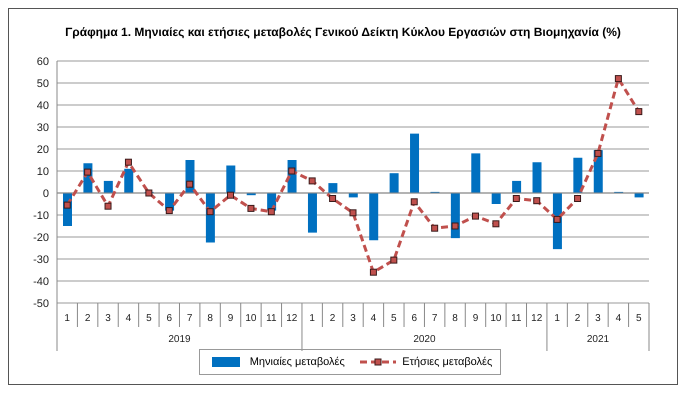 The height and width of the screenshot is (393, 686). What do you see at coordinates (42, 84) in the screenshot?
I see `y-tick-label: 50` at bounding box center [42, 84].